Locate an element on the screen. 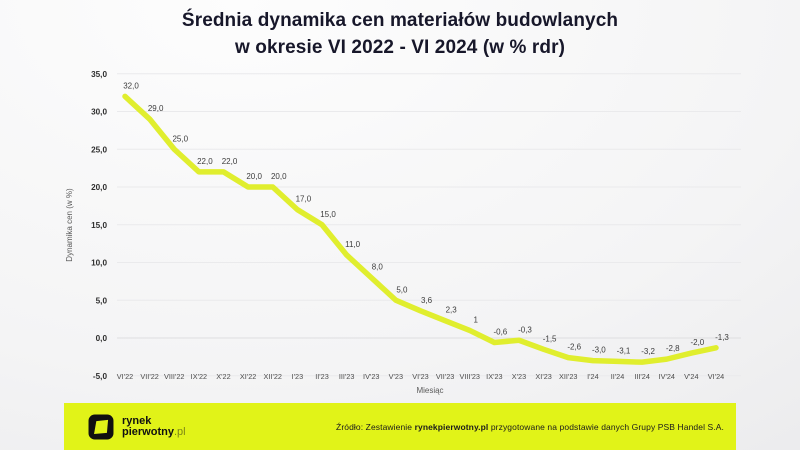 This screenshot has width=800, height=450. x-tick-label: VII'23 is located at coordinates (445, 376).